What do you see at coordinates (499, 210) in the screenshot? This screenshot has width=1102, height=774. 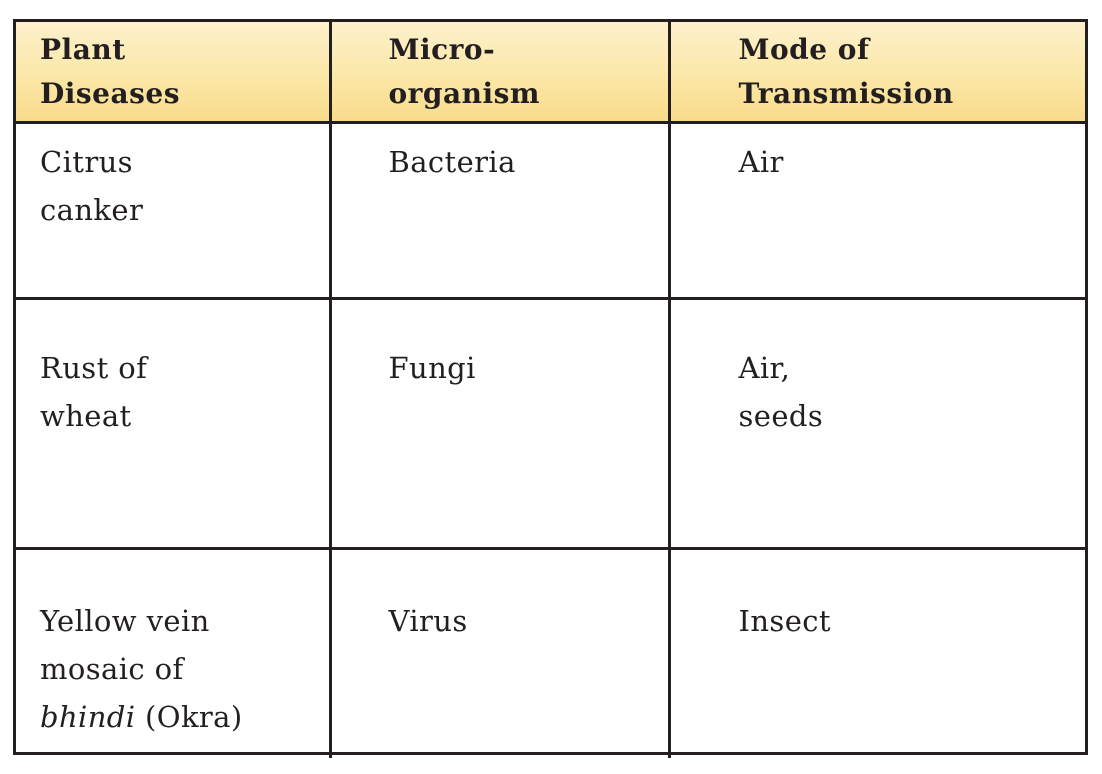 I see `microorganism-cell: Bacteria` at bounding box center [499, 210].